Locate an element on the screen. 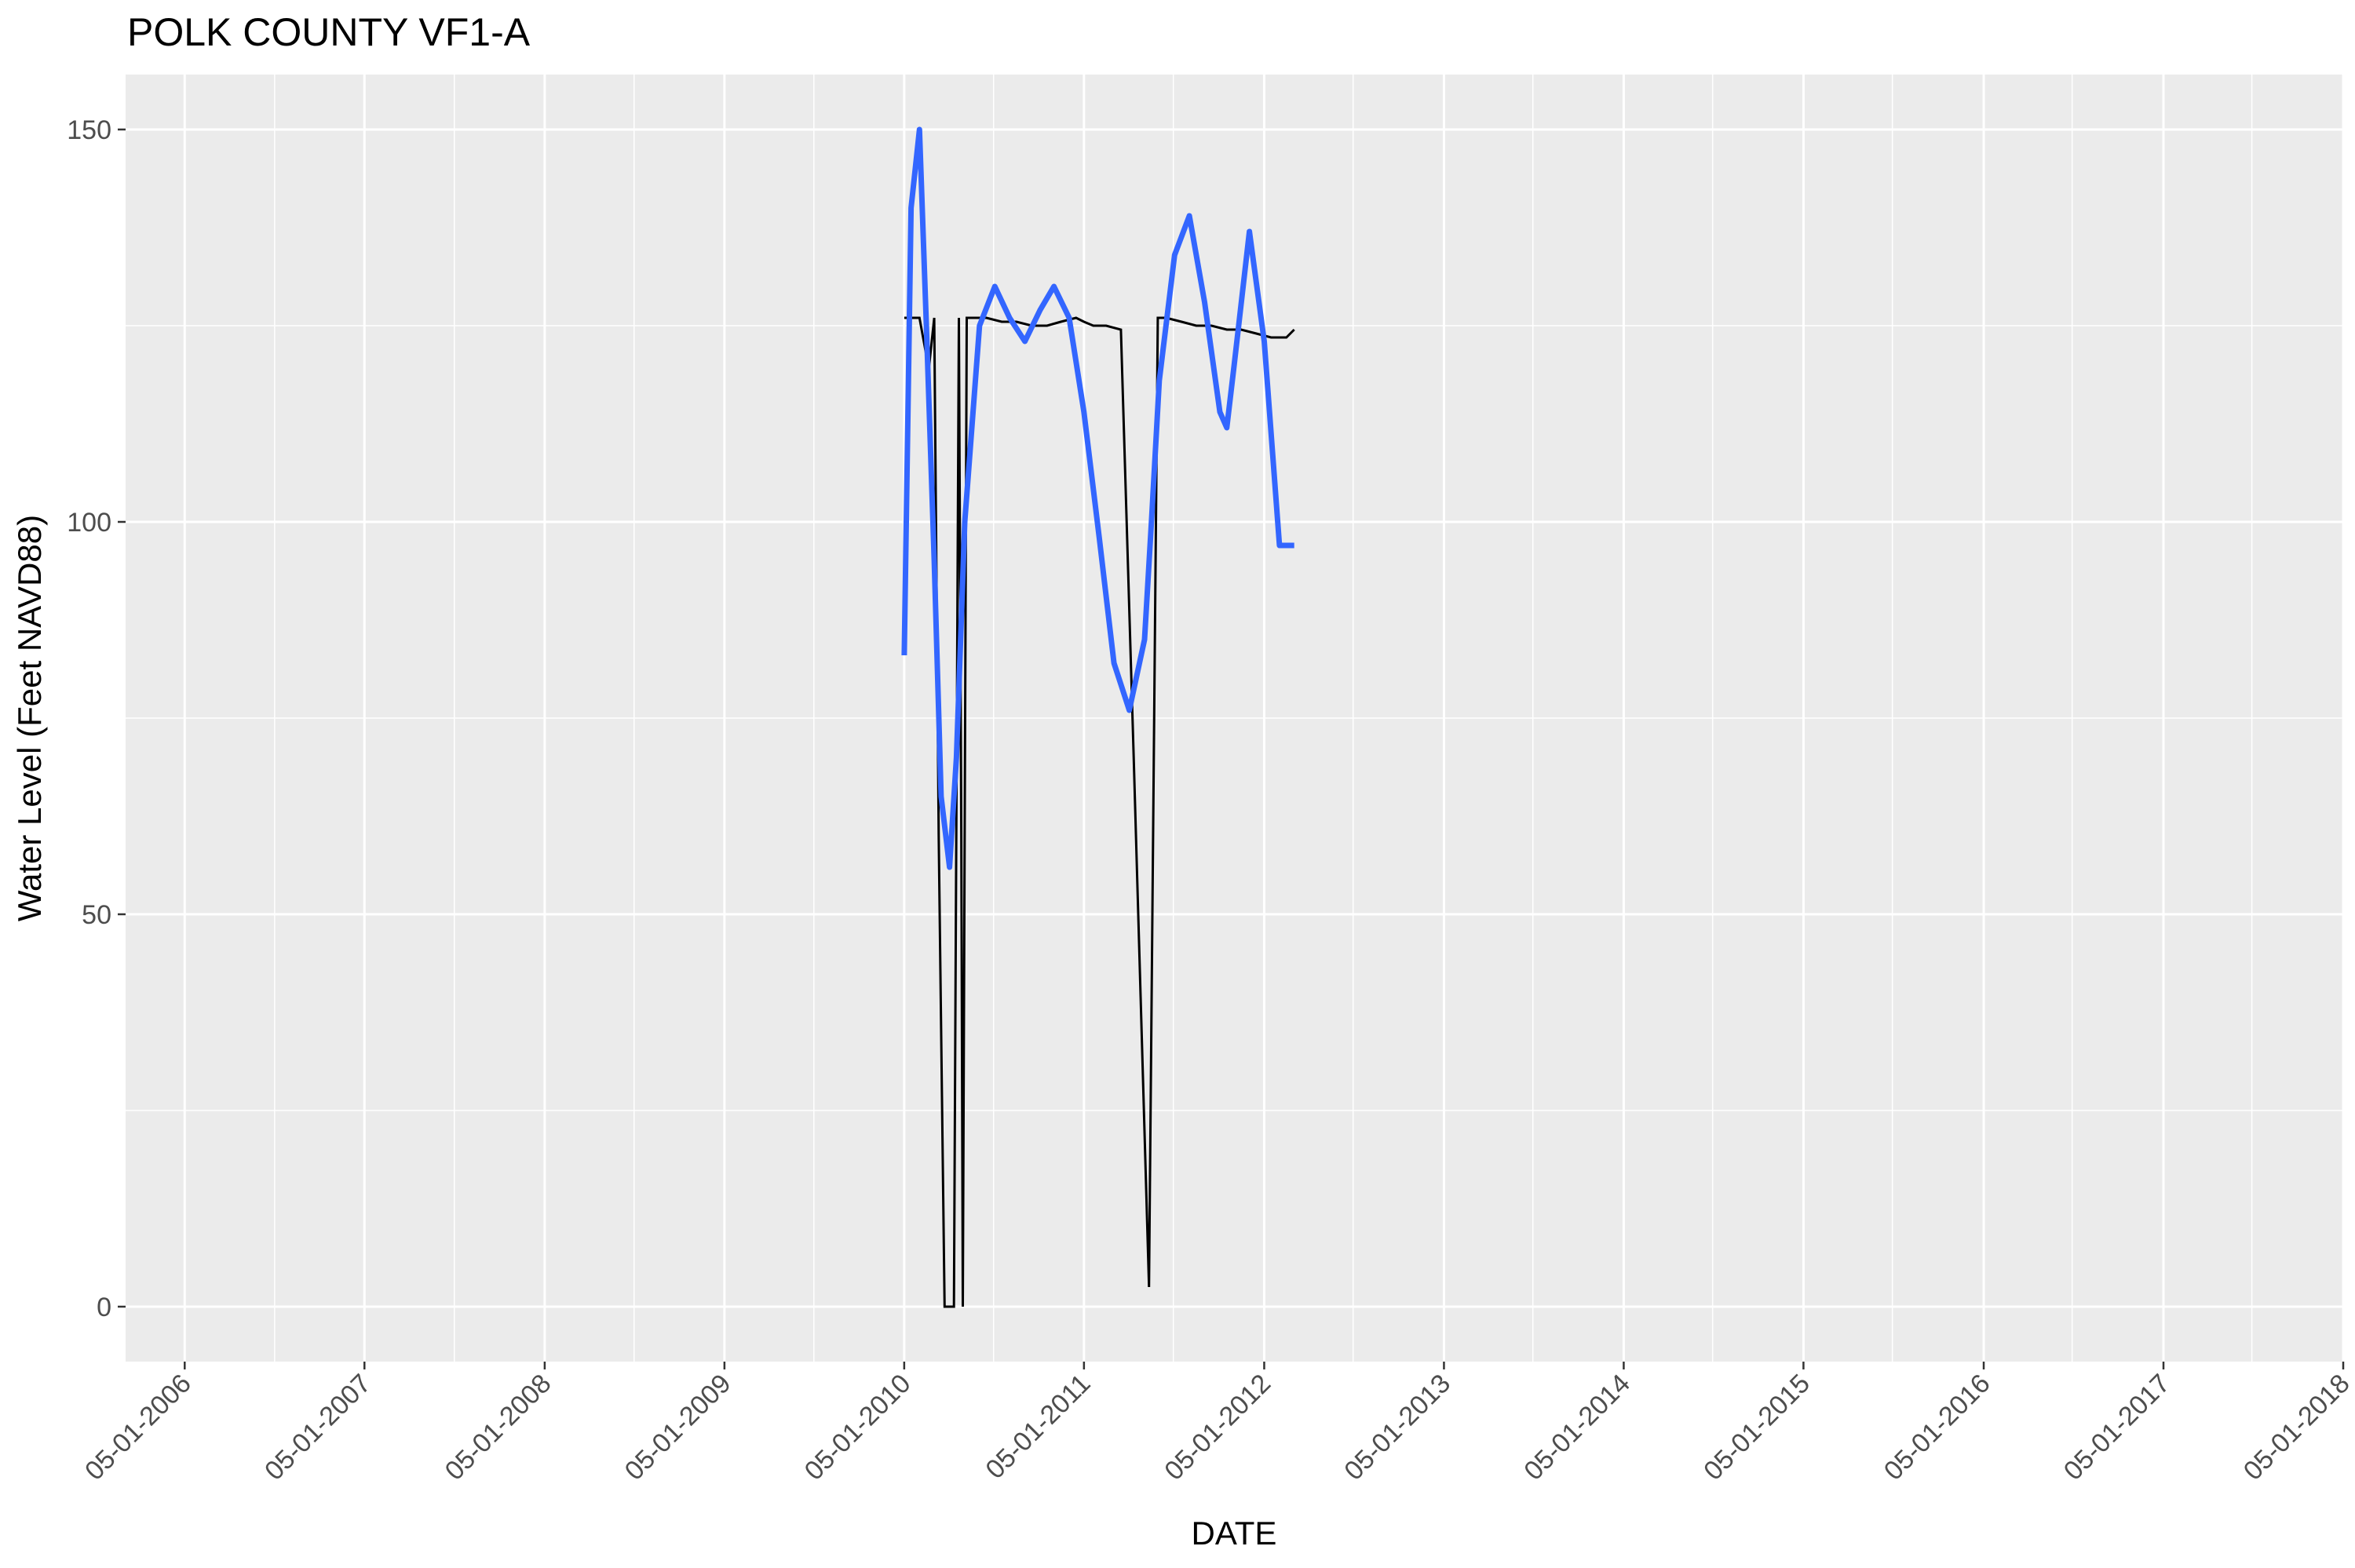  x-tick-label: 05-01-2015 is located at coordinates (1757, 1427).